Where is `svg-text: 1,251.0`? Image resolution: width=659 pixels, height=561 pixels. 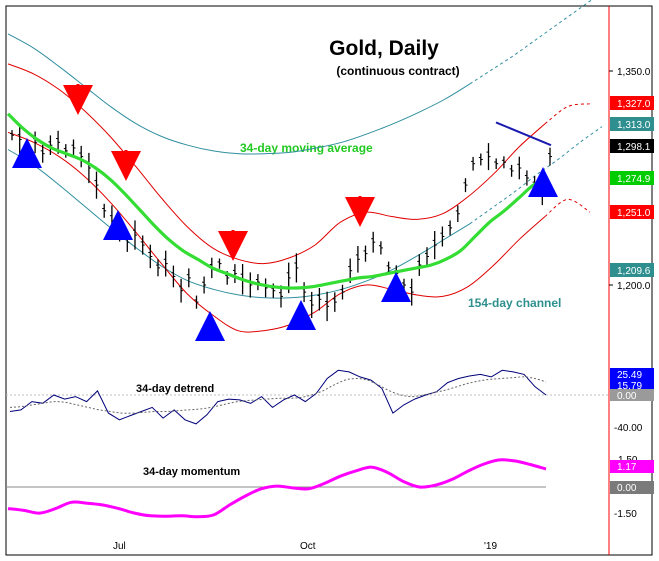
svg-text: 1,251.0 is located at coordinates (634, 213).